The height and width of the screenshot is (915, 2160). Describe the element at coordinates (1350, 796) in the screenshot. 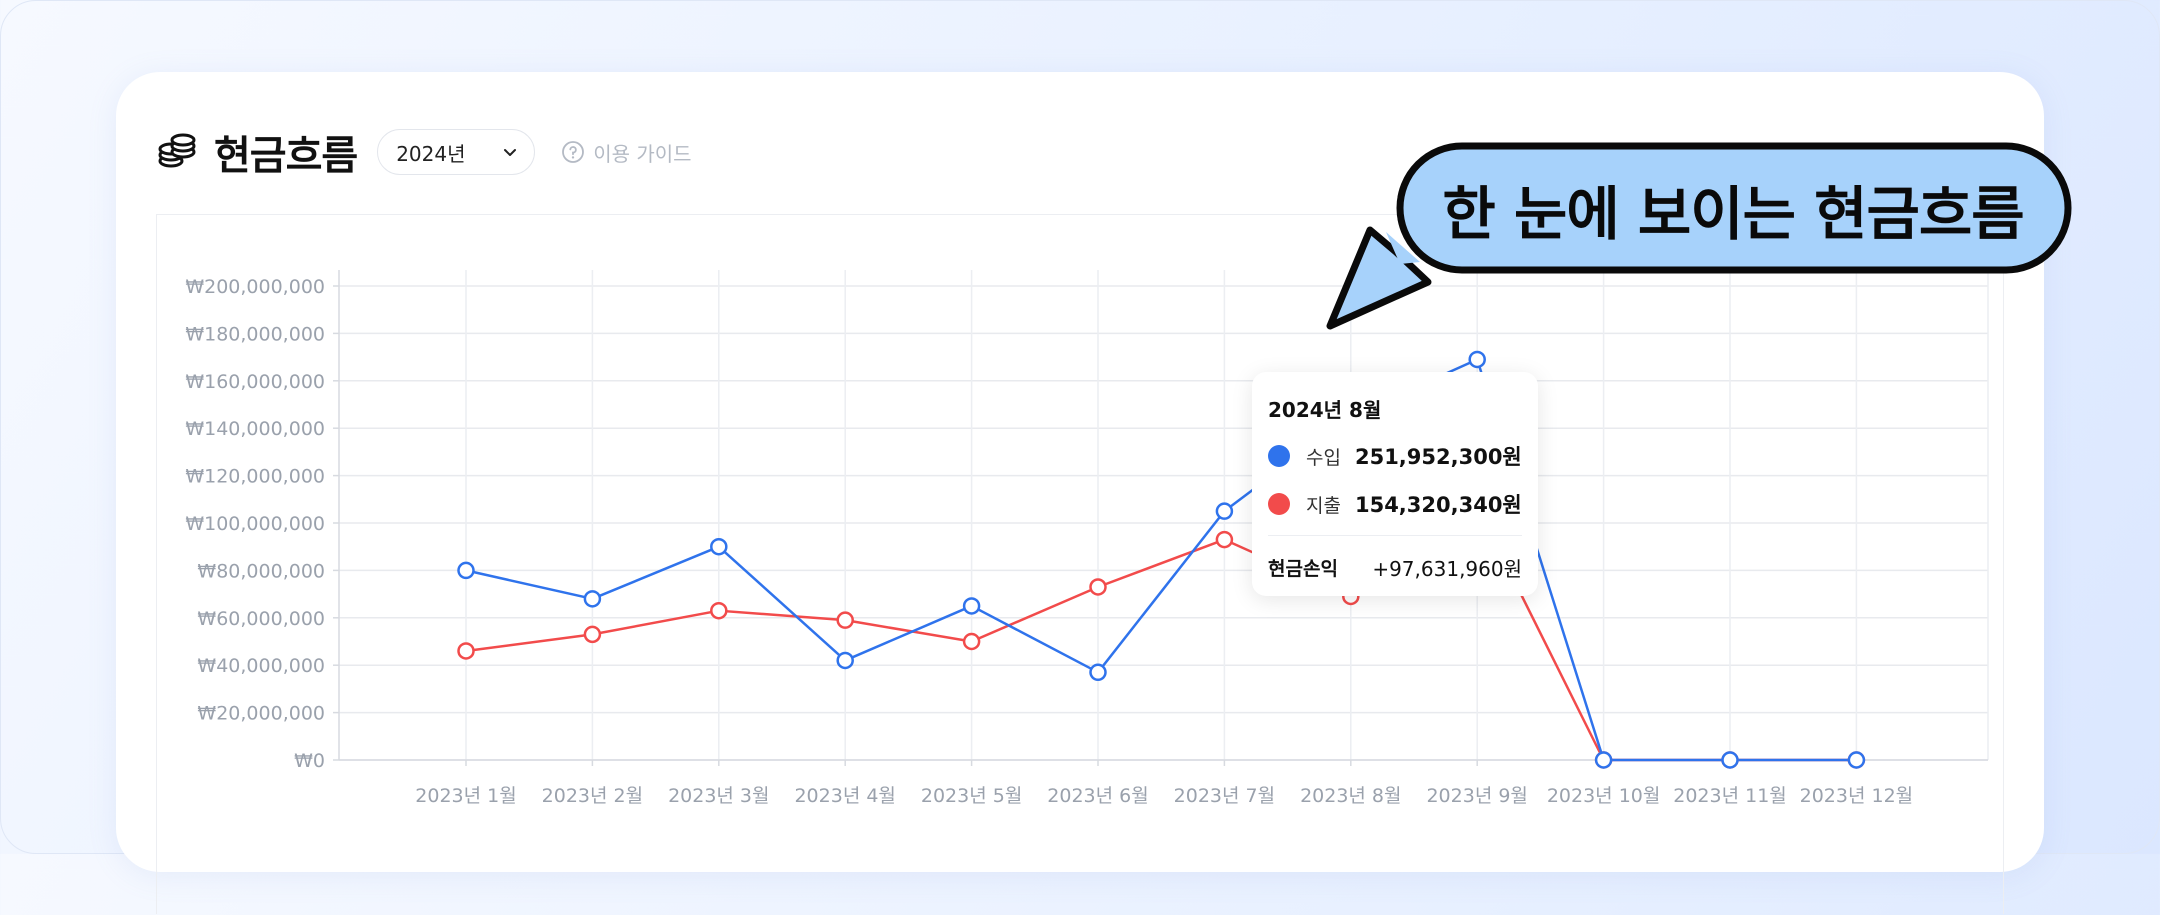

I see `x-tick-label: 2023년 8월` at that location.